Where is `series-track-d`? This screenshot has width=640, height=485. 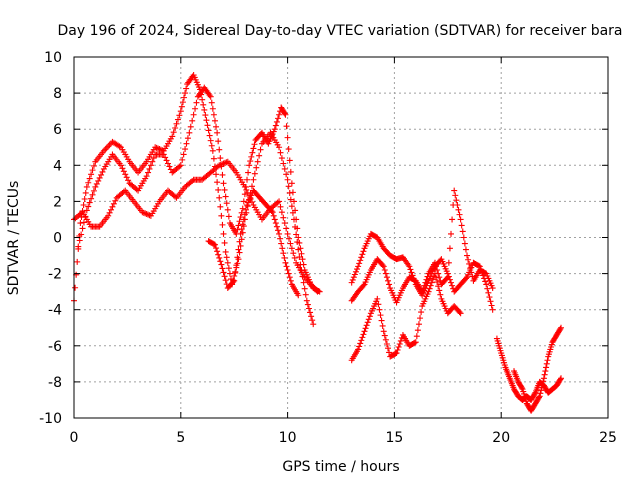 series-track-d is located at coordinates (253, 243).